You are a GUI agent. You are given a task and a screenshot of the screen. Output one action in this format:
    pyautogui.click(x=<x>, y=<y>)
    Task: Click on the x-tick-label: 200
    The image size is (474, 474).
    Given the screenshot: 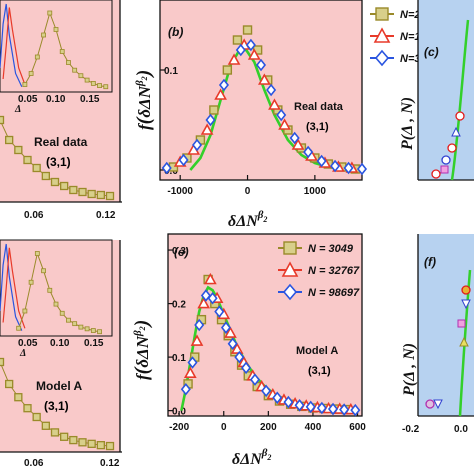 What is the action you would take?
    pyautogui.click(x=268, y=427)
    